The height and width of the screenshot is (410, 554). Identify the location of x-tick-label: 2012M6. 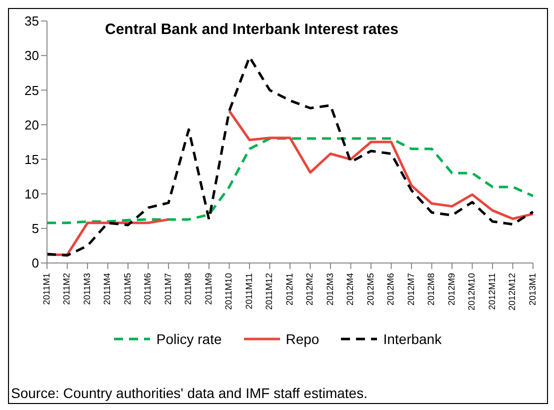
(391, 289).